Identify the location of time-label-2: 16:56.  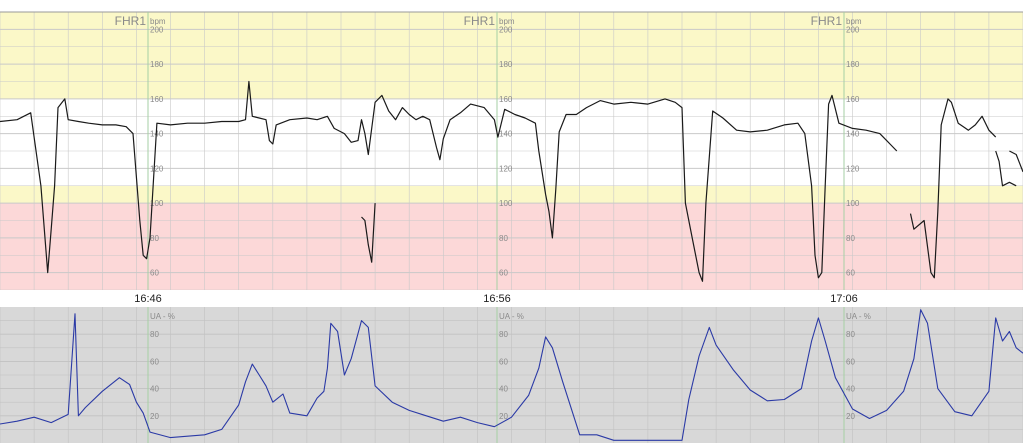
(497, 299).